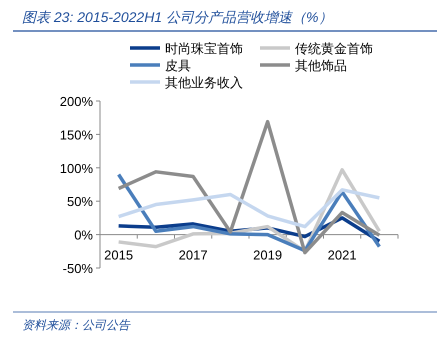  I want to click on x-tick-label: 2017, so click(193, 255).